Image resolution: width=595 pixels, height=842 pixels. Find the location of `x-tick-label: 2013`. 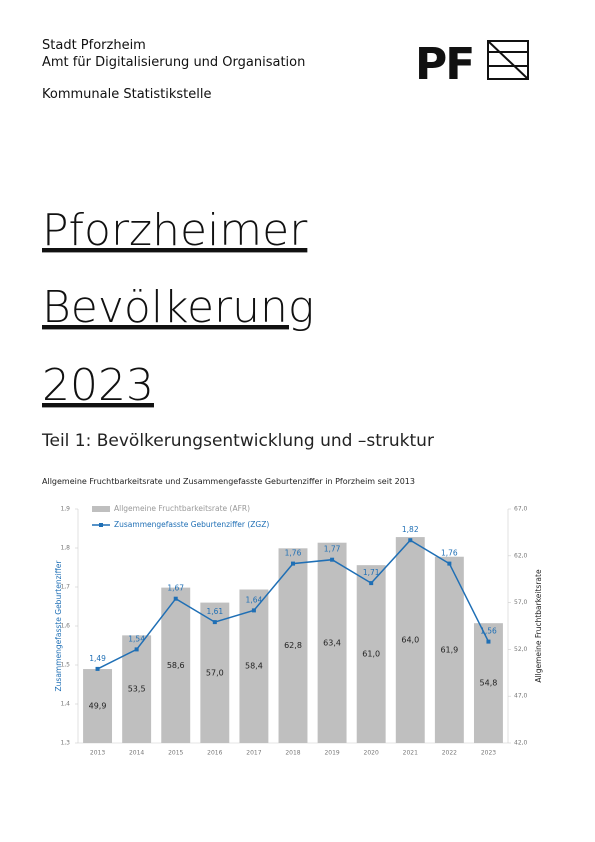

x-tick-label: 2013 is located at coordinates (97, 753).